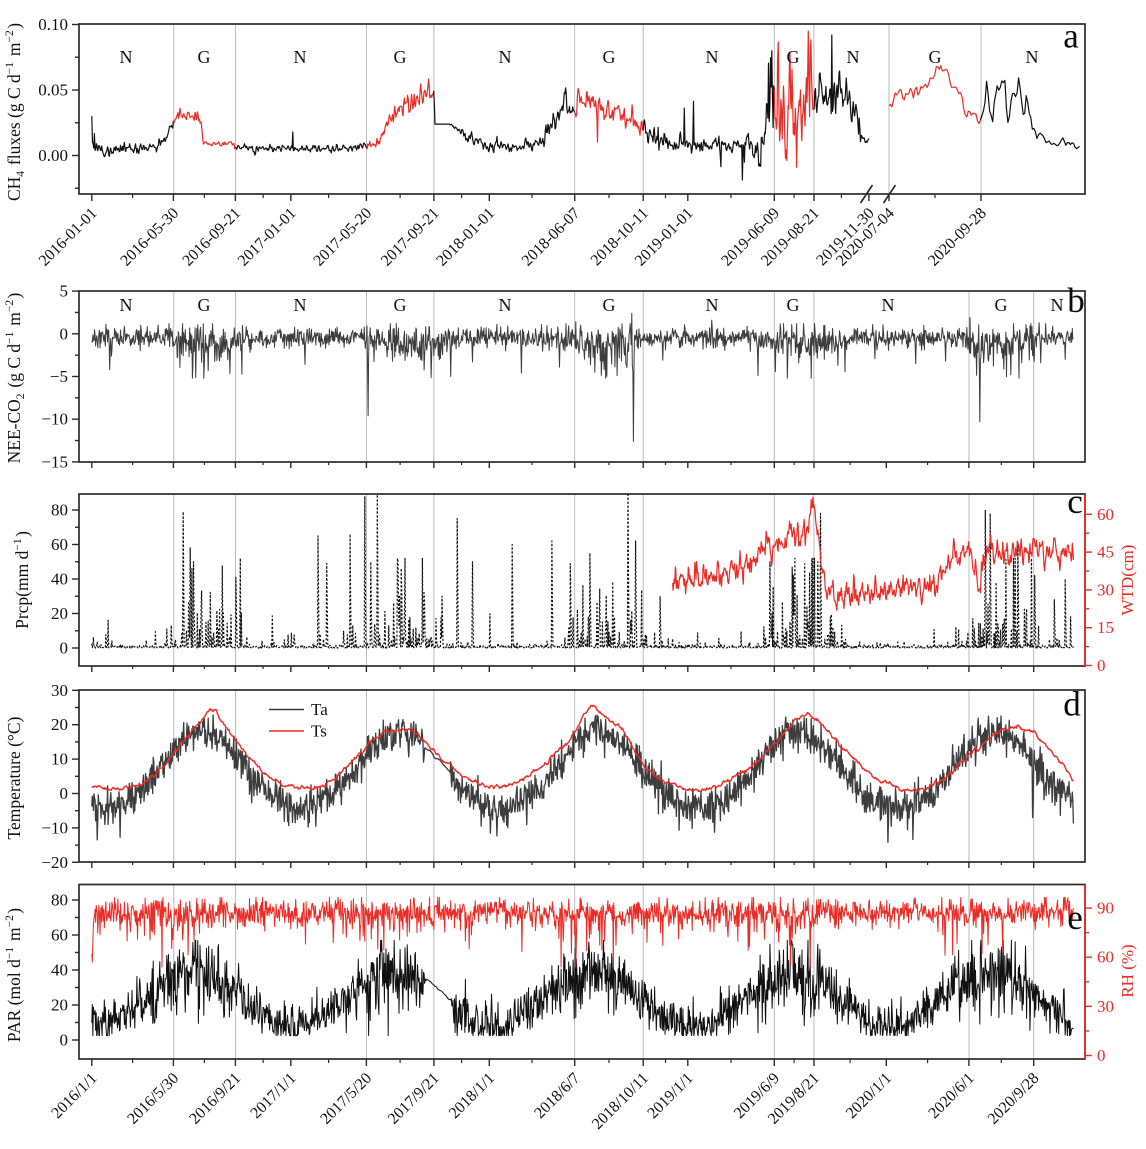  I want to click on svg-text: Ts, so click(319, 731).